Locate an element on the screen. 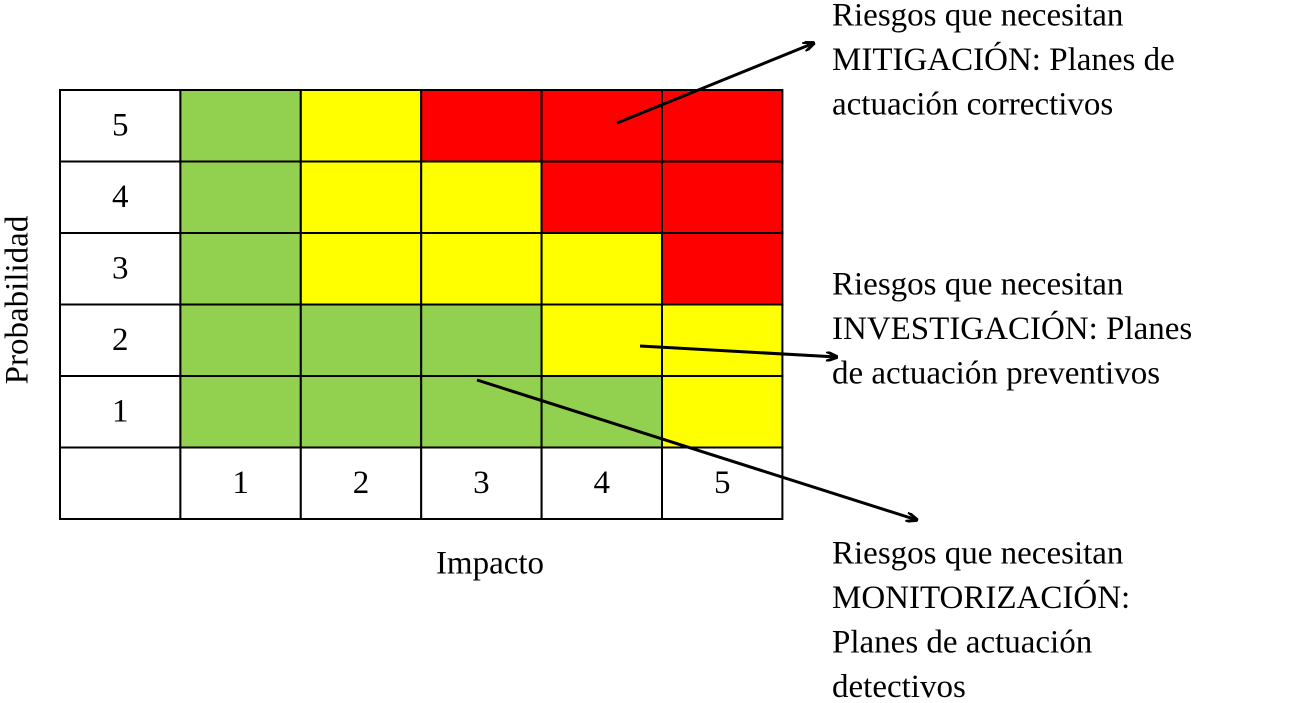 This screenshot has width=1290, height=703. x-axis-label: Impacto is located at coordinates (490, 564).